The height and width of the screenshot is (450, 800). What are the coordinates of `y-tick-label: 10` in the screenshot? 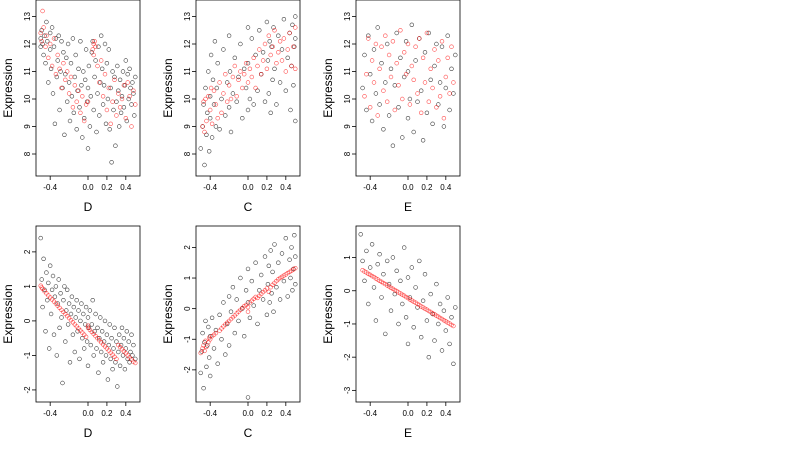 It's located at (347, 98).